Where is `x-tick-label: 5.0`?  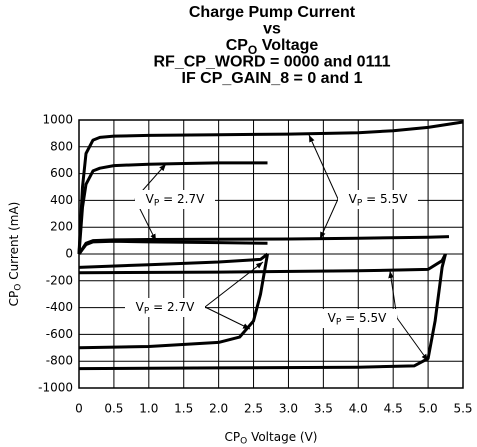
x-tick-label: 5.0 is located at coordinates (428, 409).